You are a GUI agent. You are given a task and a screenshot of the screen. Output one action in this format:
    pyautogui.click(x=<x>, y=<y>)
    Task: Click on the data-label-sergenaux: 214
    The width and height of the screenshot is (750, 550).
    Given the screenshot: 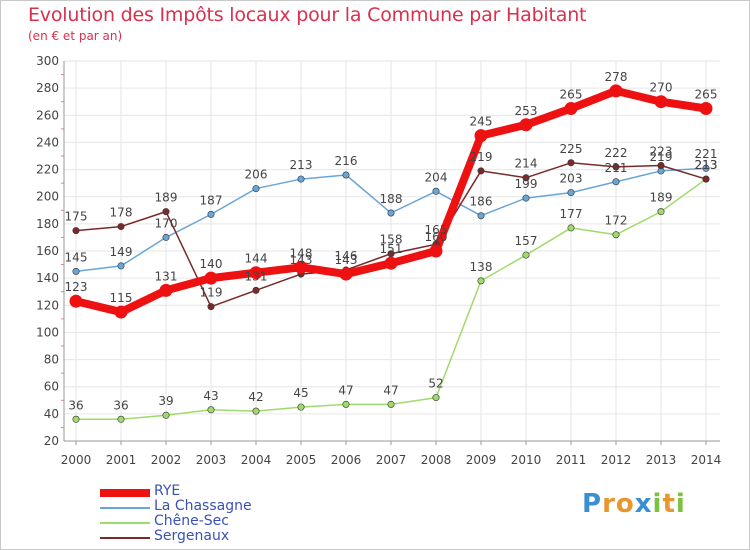 What is the action you would take?
    pyautogui.click(x=526, y=164)
    